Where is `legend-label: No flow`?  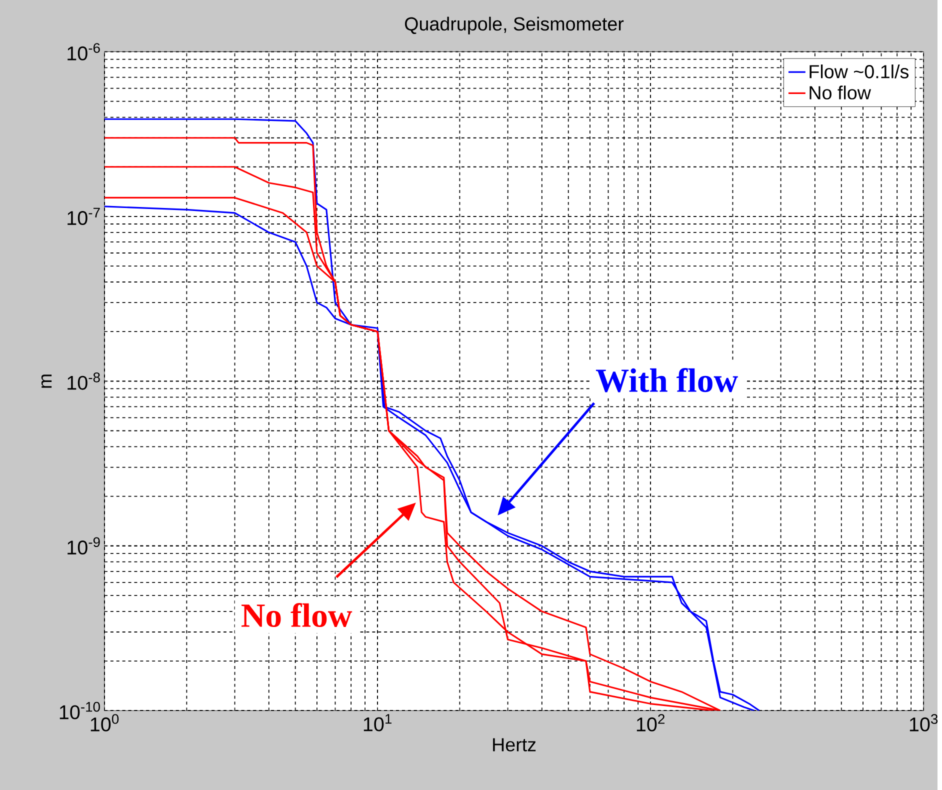 legend-label: No flow is located at coordinates (841, 93).